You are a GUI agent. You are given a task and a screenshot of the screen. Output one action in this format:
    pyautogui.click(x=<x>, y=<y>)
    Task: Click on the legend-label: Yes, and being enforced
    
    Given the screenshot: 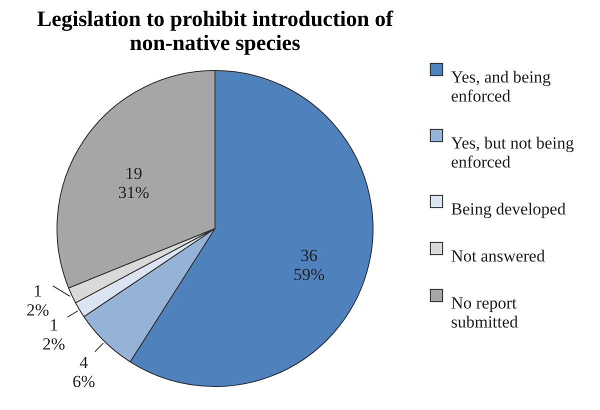 What is the action you would take?
    pyautogui.click(x=501, y=87)
    